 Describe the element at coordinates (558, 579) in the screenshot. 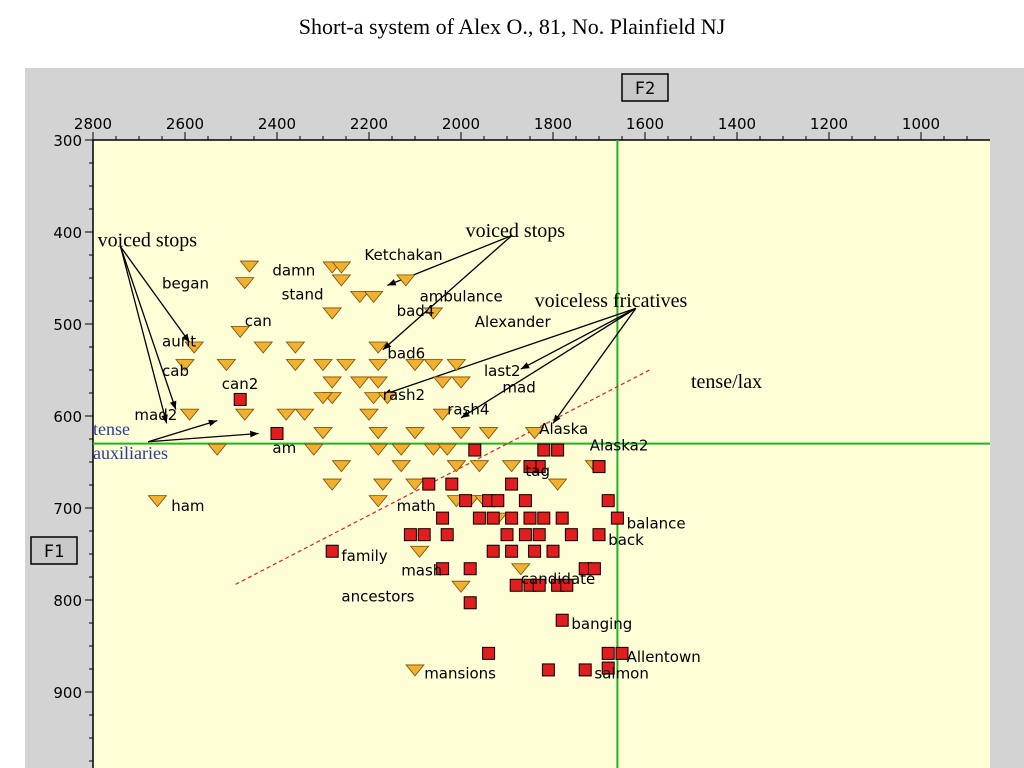

I see `word-label: candidate` at that location.